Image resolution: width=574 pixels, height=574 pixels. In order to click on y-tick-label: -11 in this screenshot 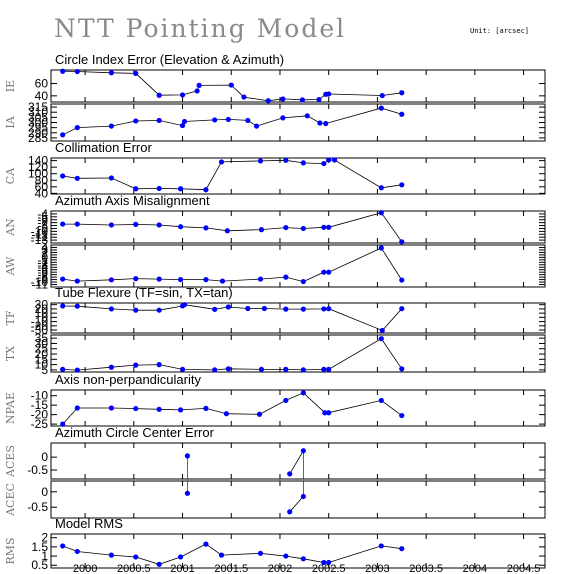, I will do `click(40, 285)`.